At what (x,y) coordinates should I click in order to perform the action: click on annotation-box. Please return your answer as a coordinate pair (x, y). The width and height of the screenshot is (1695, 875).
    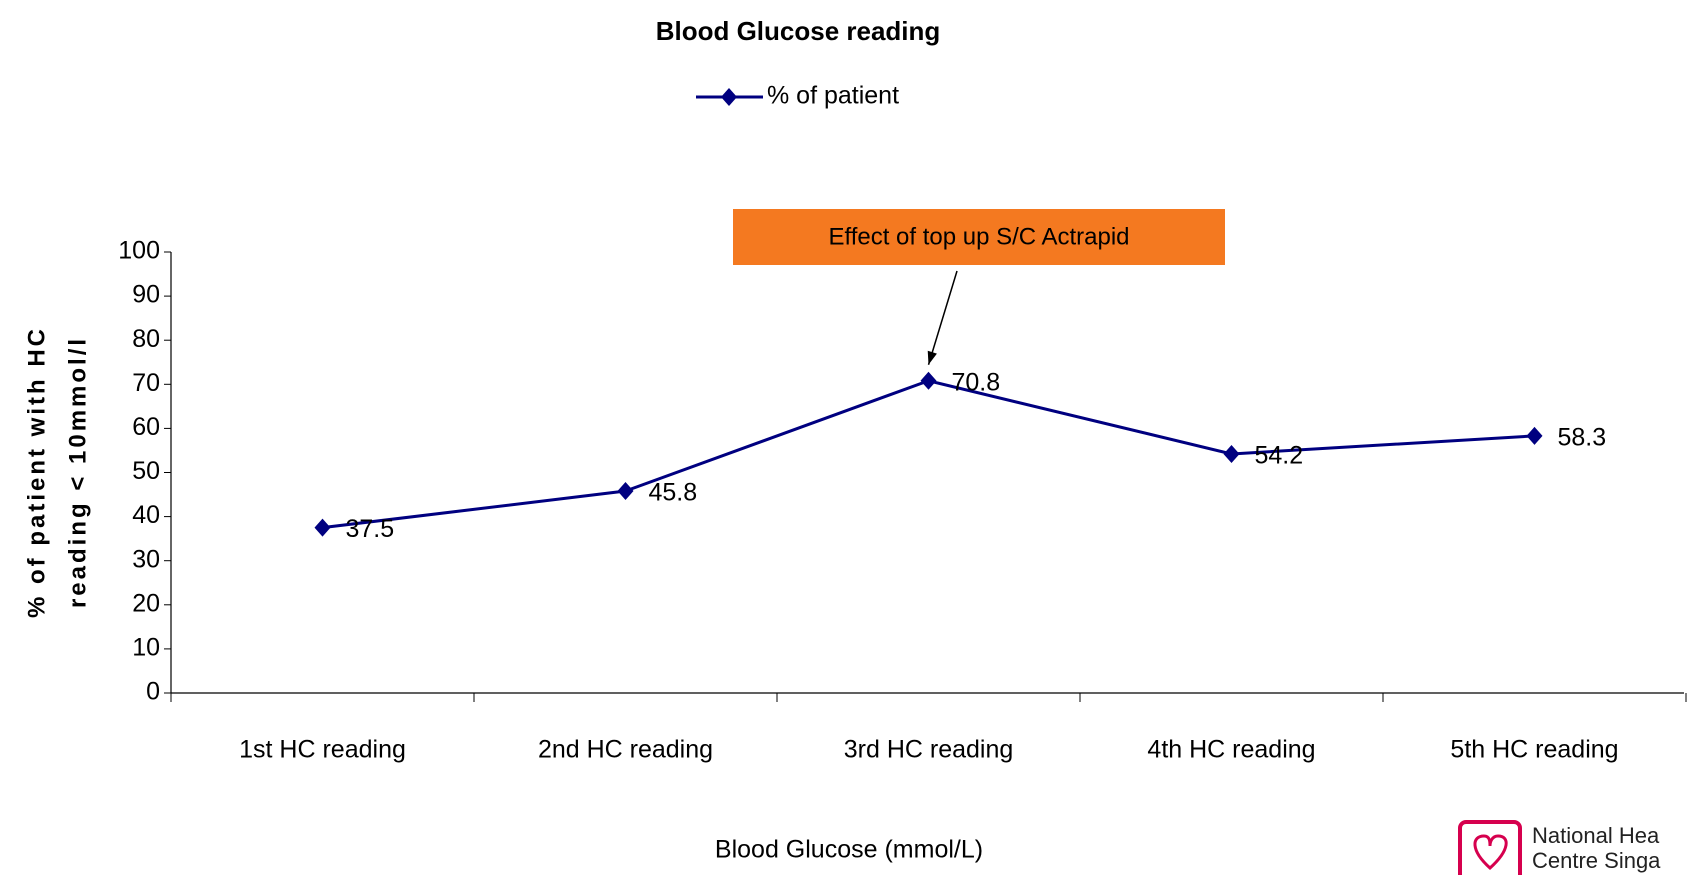
    Looking at the image, I should click on (979, 237).